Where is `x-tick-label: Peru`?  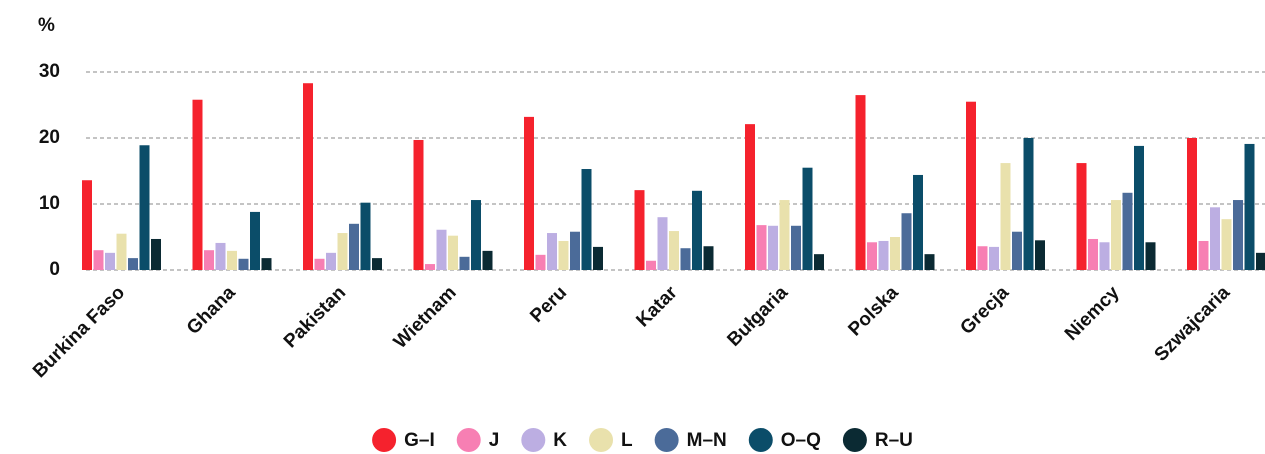 x-tick-label: Peru is located at coordinates (548, 304).